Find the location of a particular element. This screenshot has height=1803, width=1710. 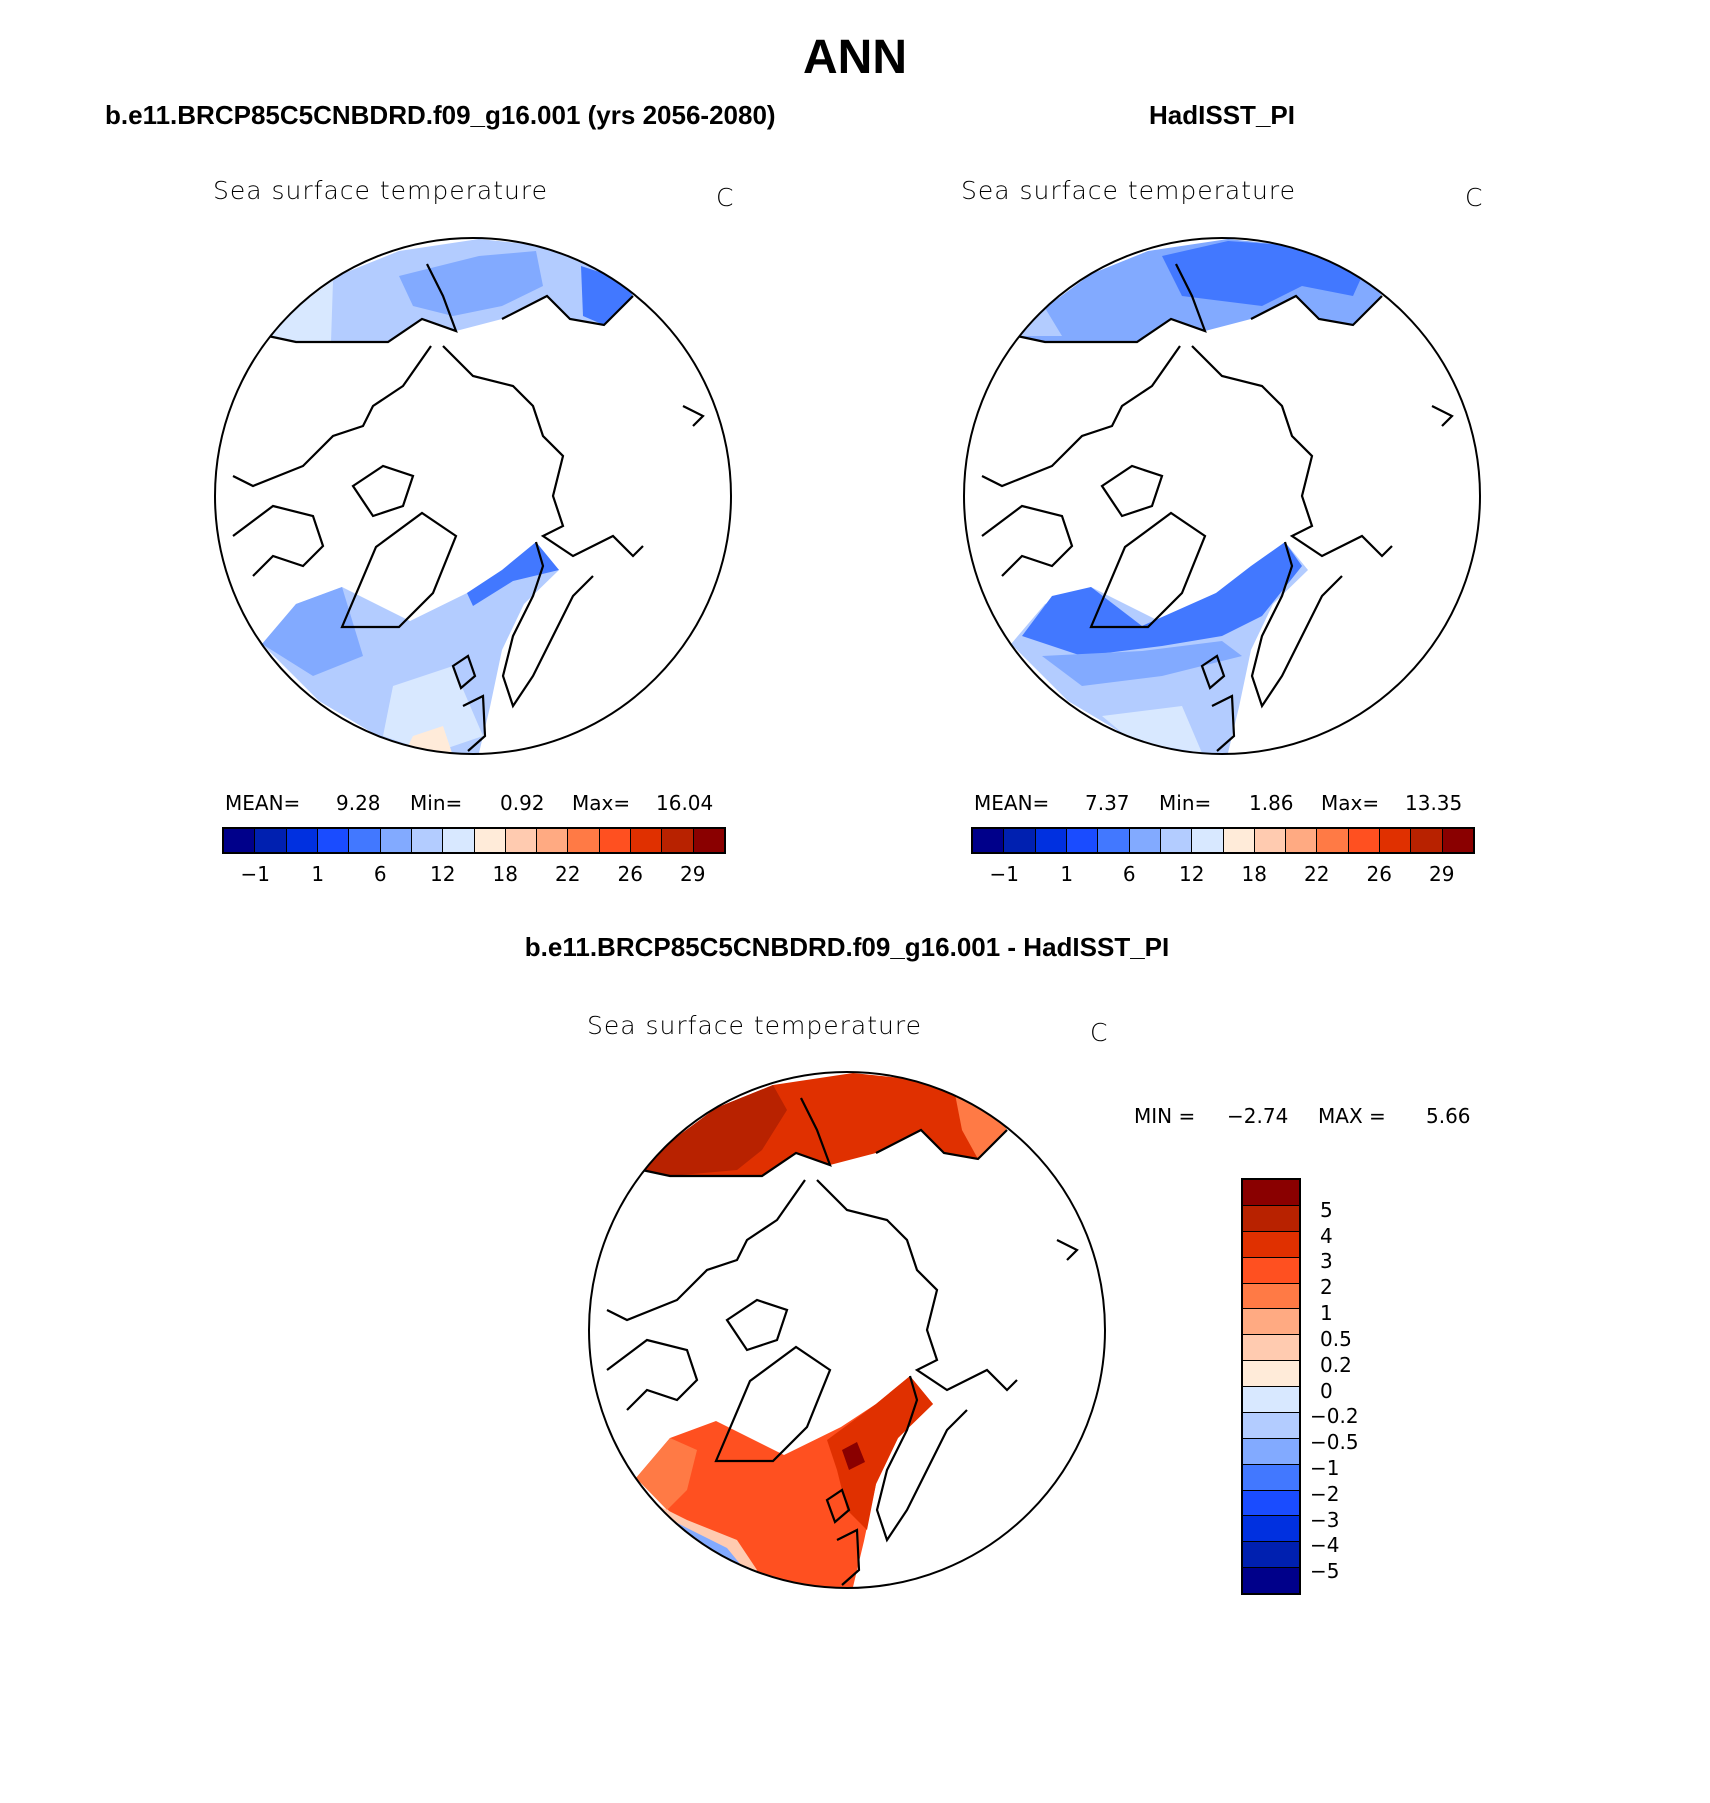

panel1-max-label: Max= is located at coordinates (601, 803).